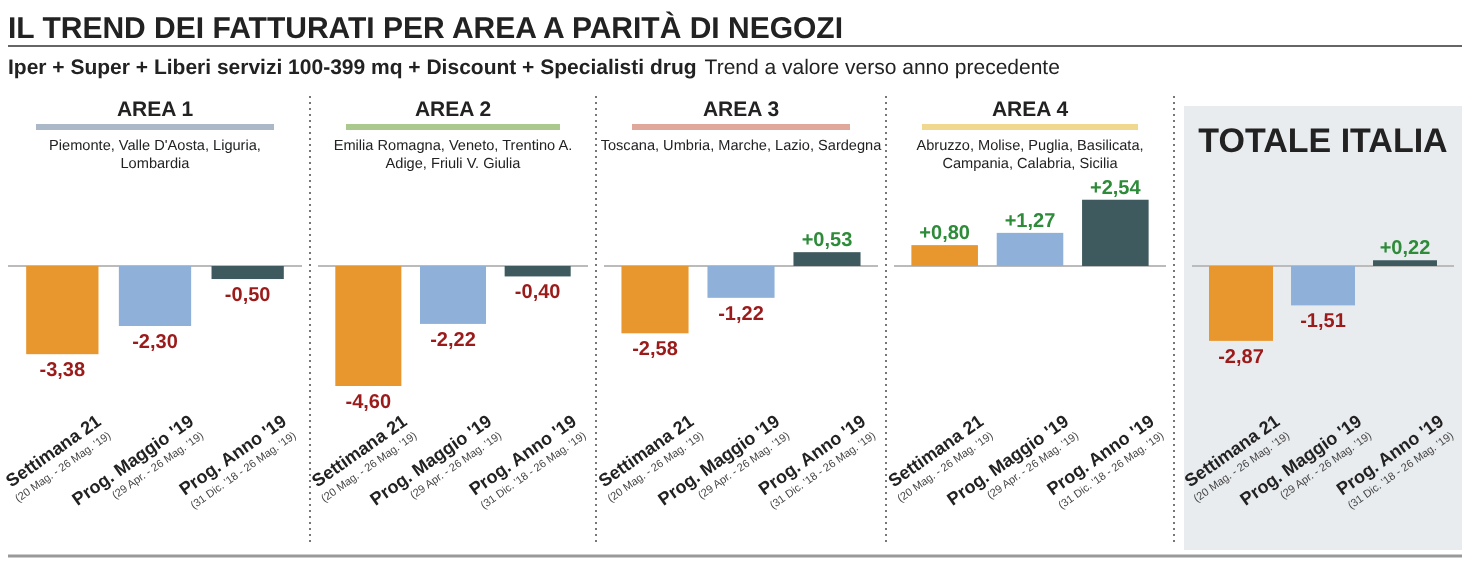  Describe the element at coordinates (1030, 221) in the screenshot. I see `data-label: +1,27` at that location.